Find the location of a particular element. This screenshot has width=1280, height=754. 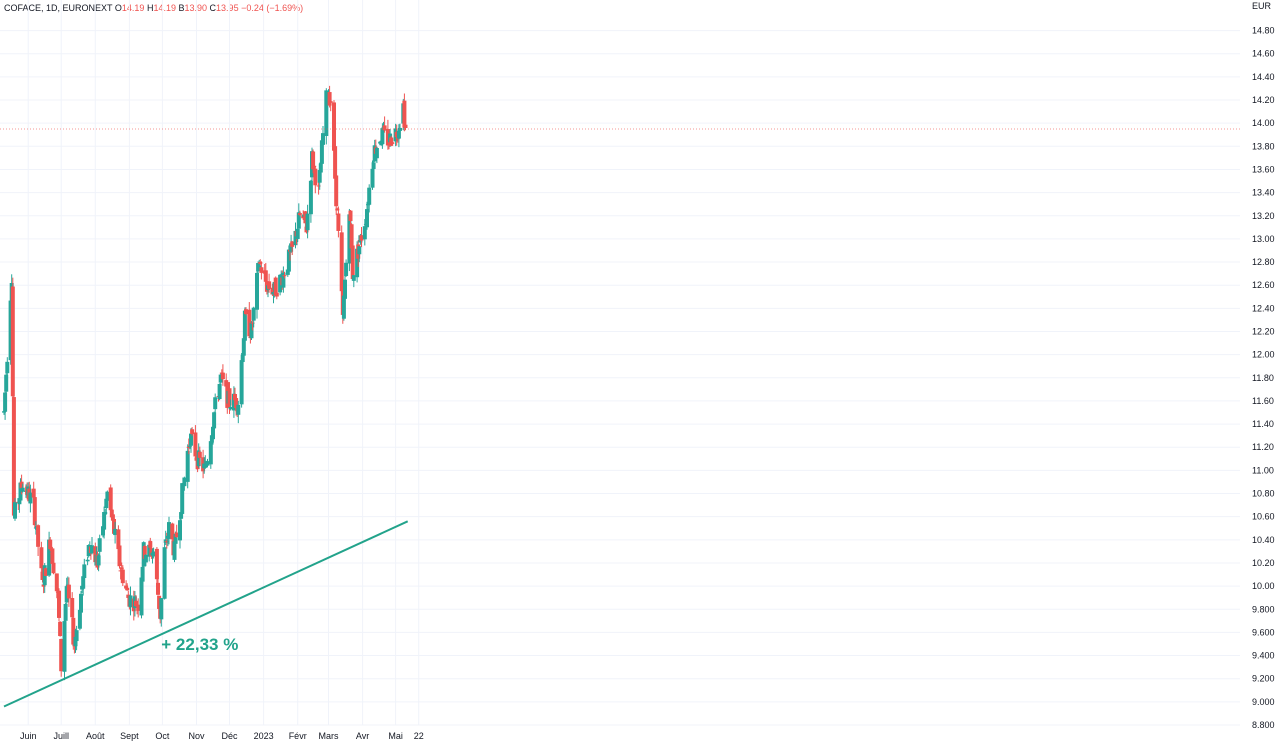

trend-line is located at coordinates (206, 614).